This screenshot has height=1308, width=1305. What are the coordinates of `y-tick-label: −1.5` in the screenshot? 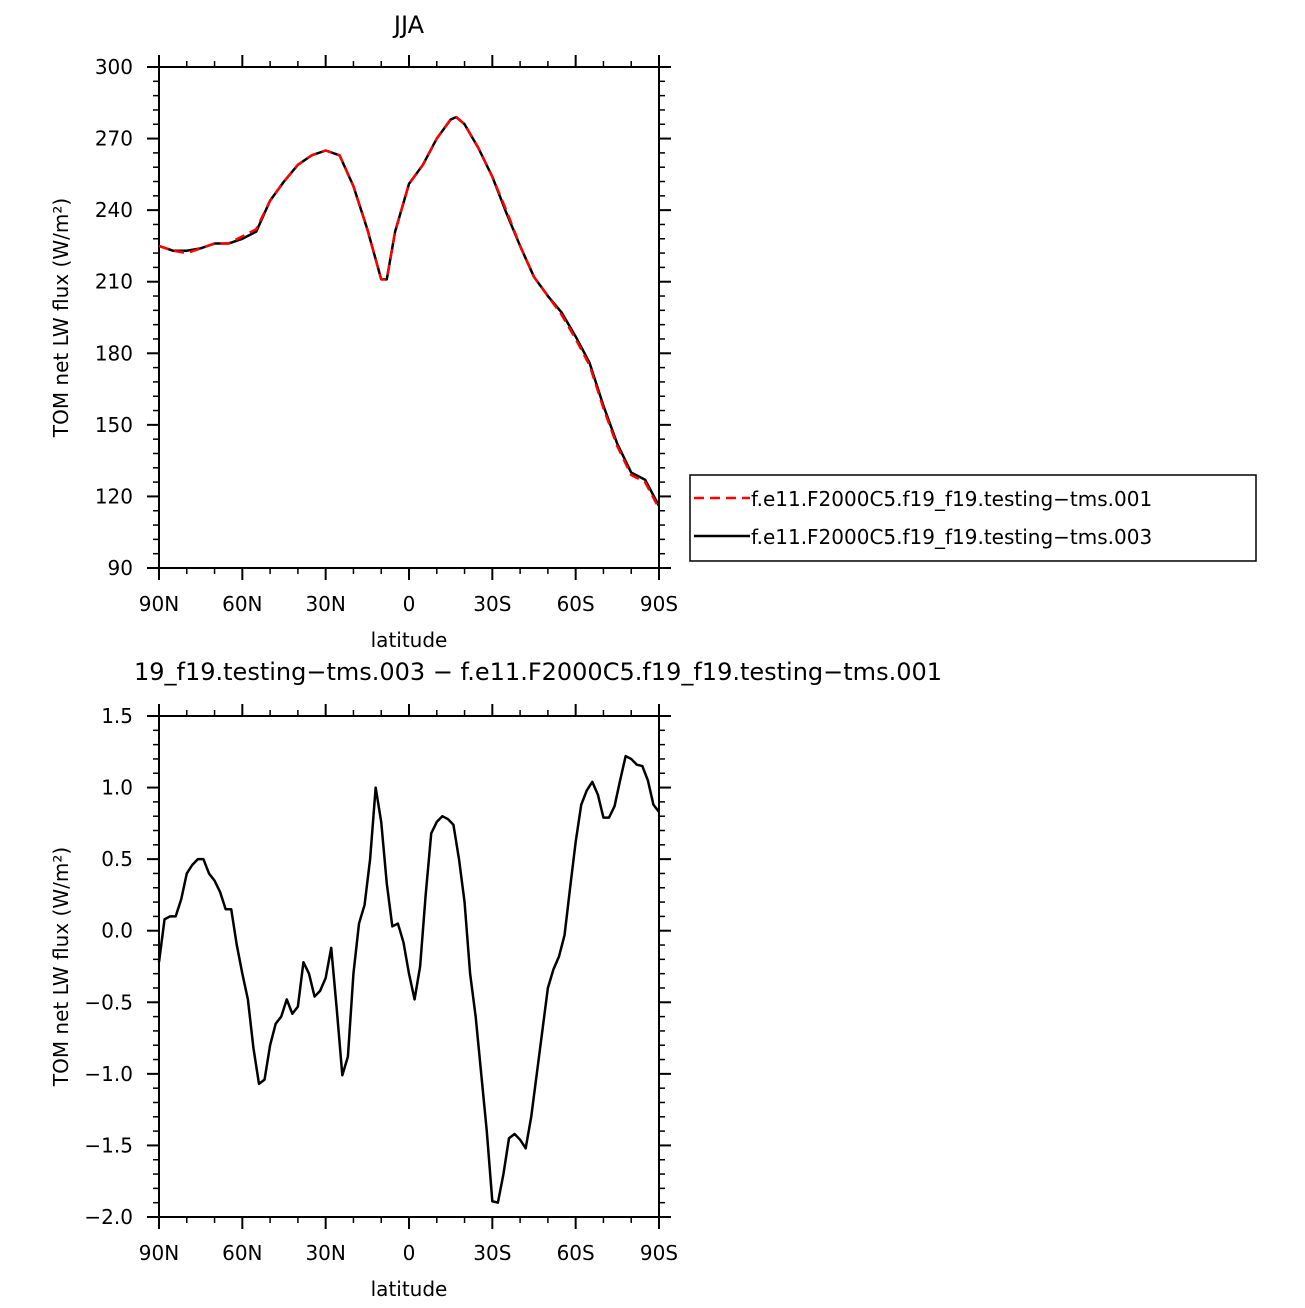 It's located at (108, 1145).